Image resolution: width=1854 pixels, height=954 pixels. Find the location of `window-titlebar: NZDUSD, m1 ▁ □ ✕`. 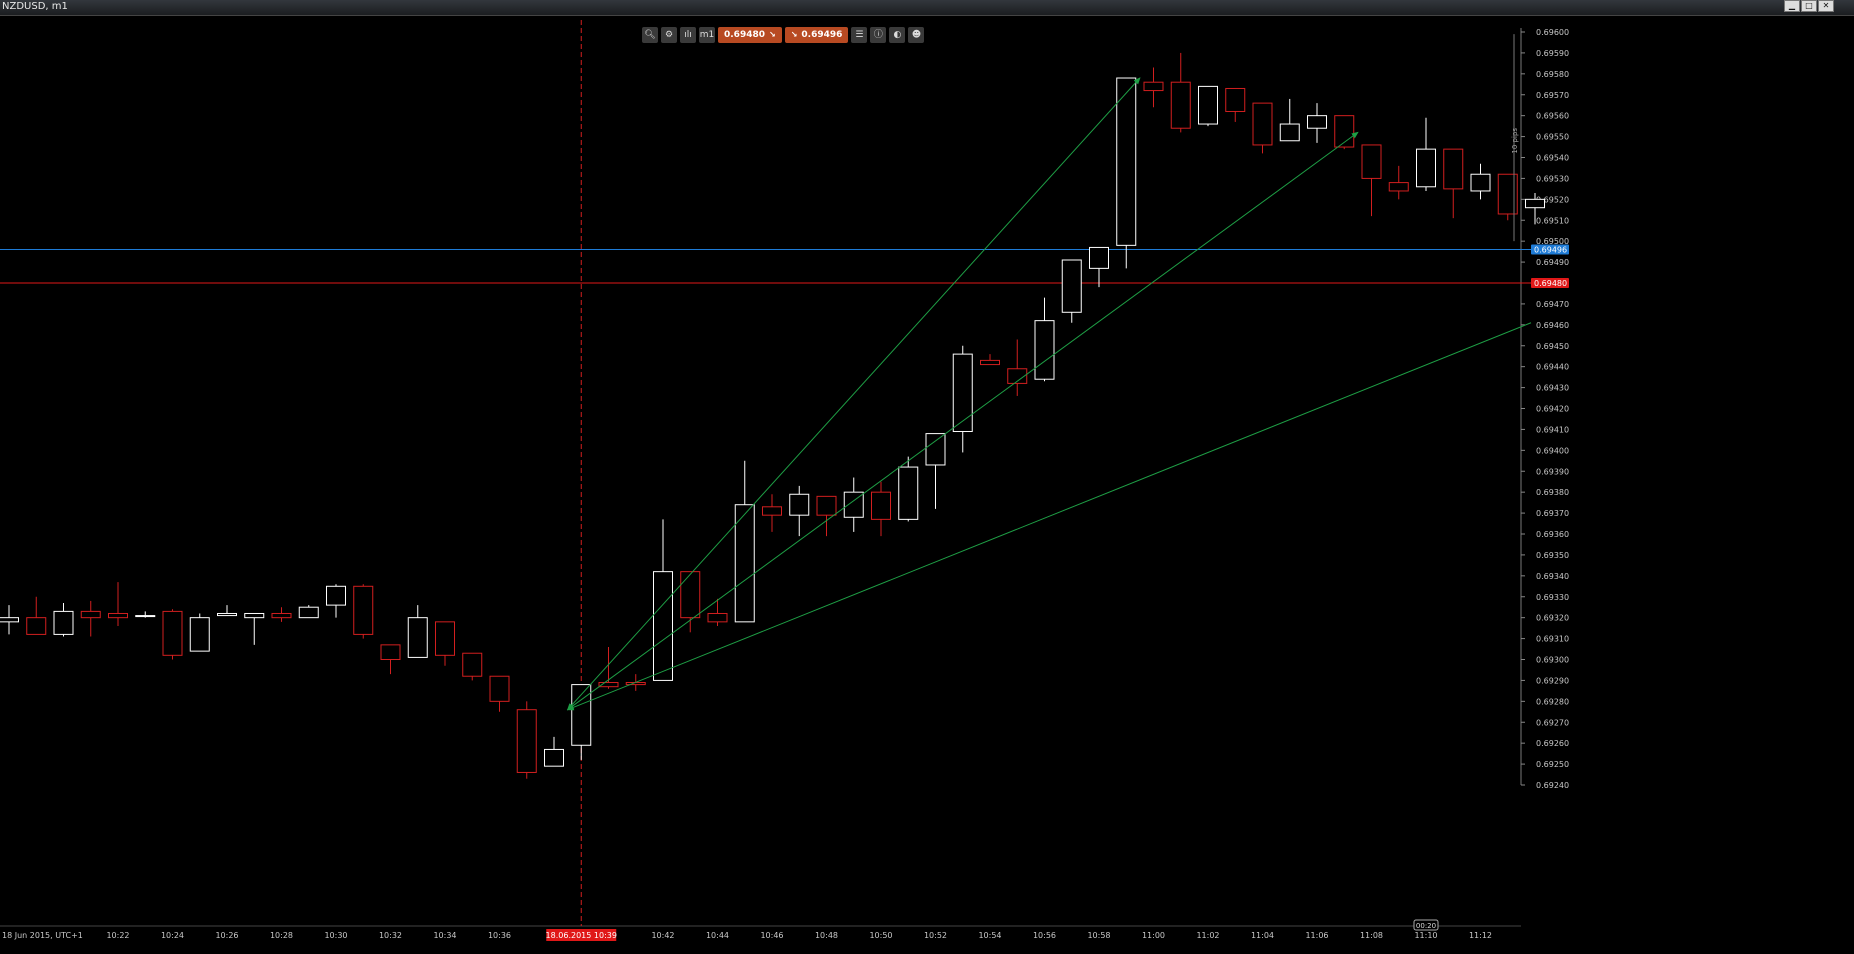

window-titlebar: NZDUSD, m1 ▁ □ ✕ is located at coordinates (927, 8).